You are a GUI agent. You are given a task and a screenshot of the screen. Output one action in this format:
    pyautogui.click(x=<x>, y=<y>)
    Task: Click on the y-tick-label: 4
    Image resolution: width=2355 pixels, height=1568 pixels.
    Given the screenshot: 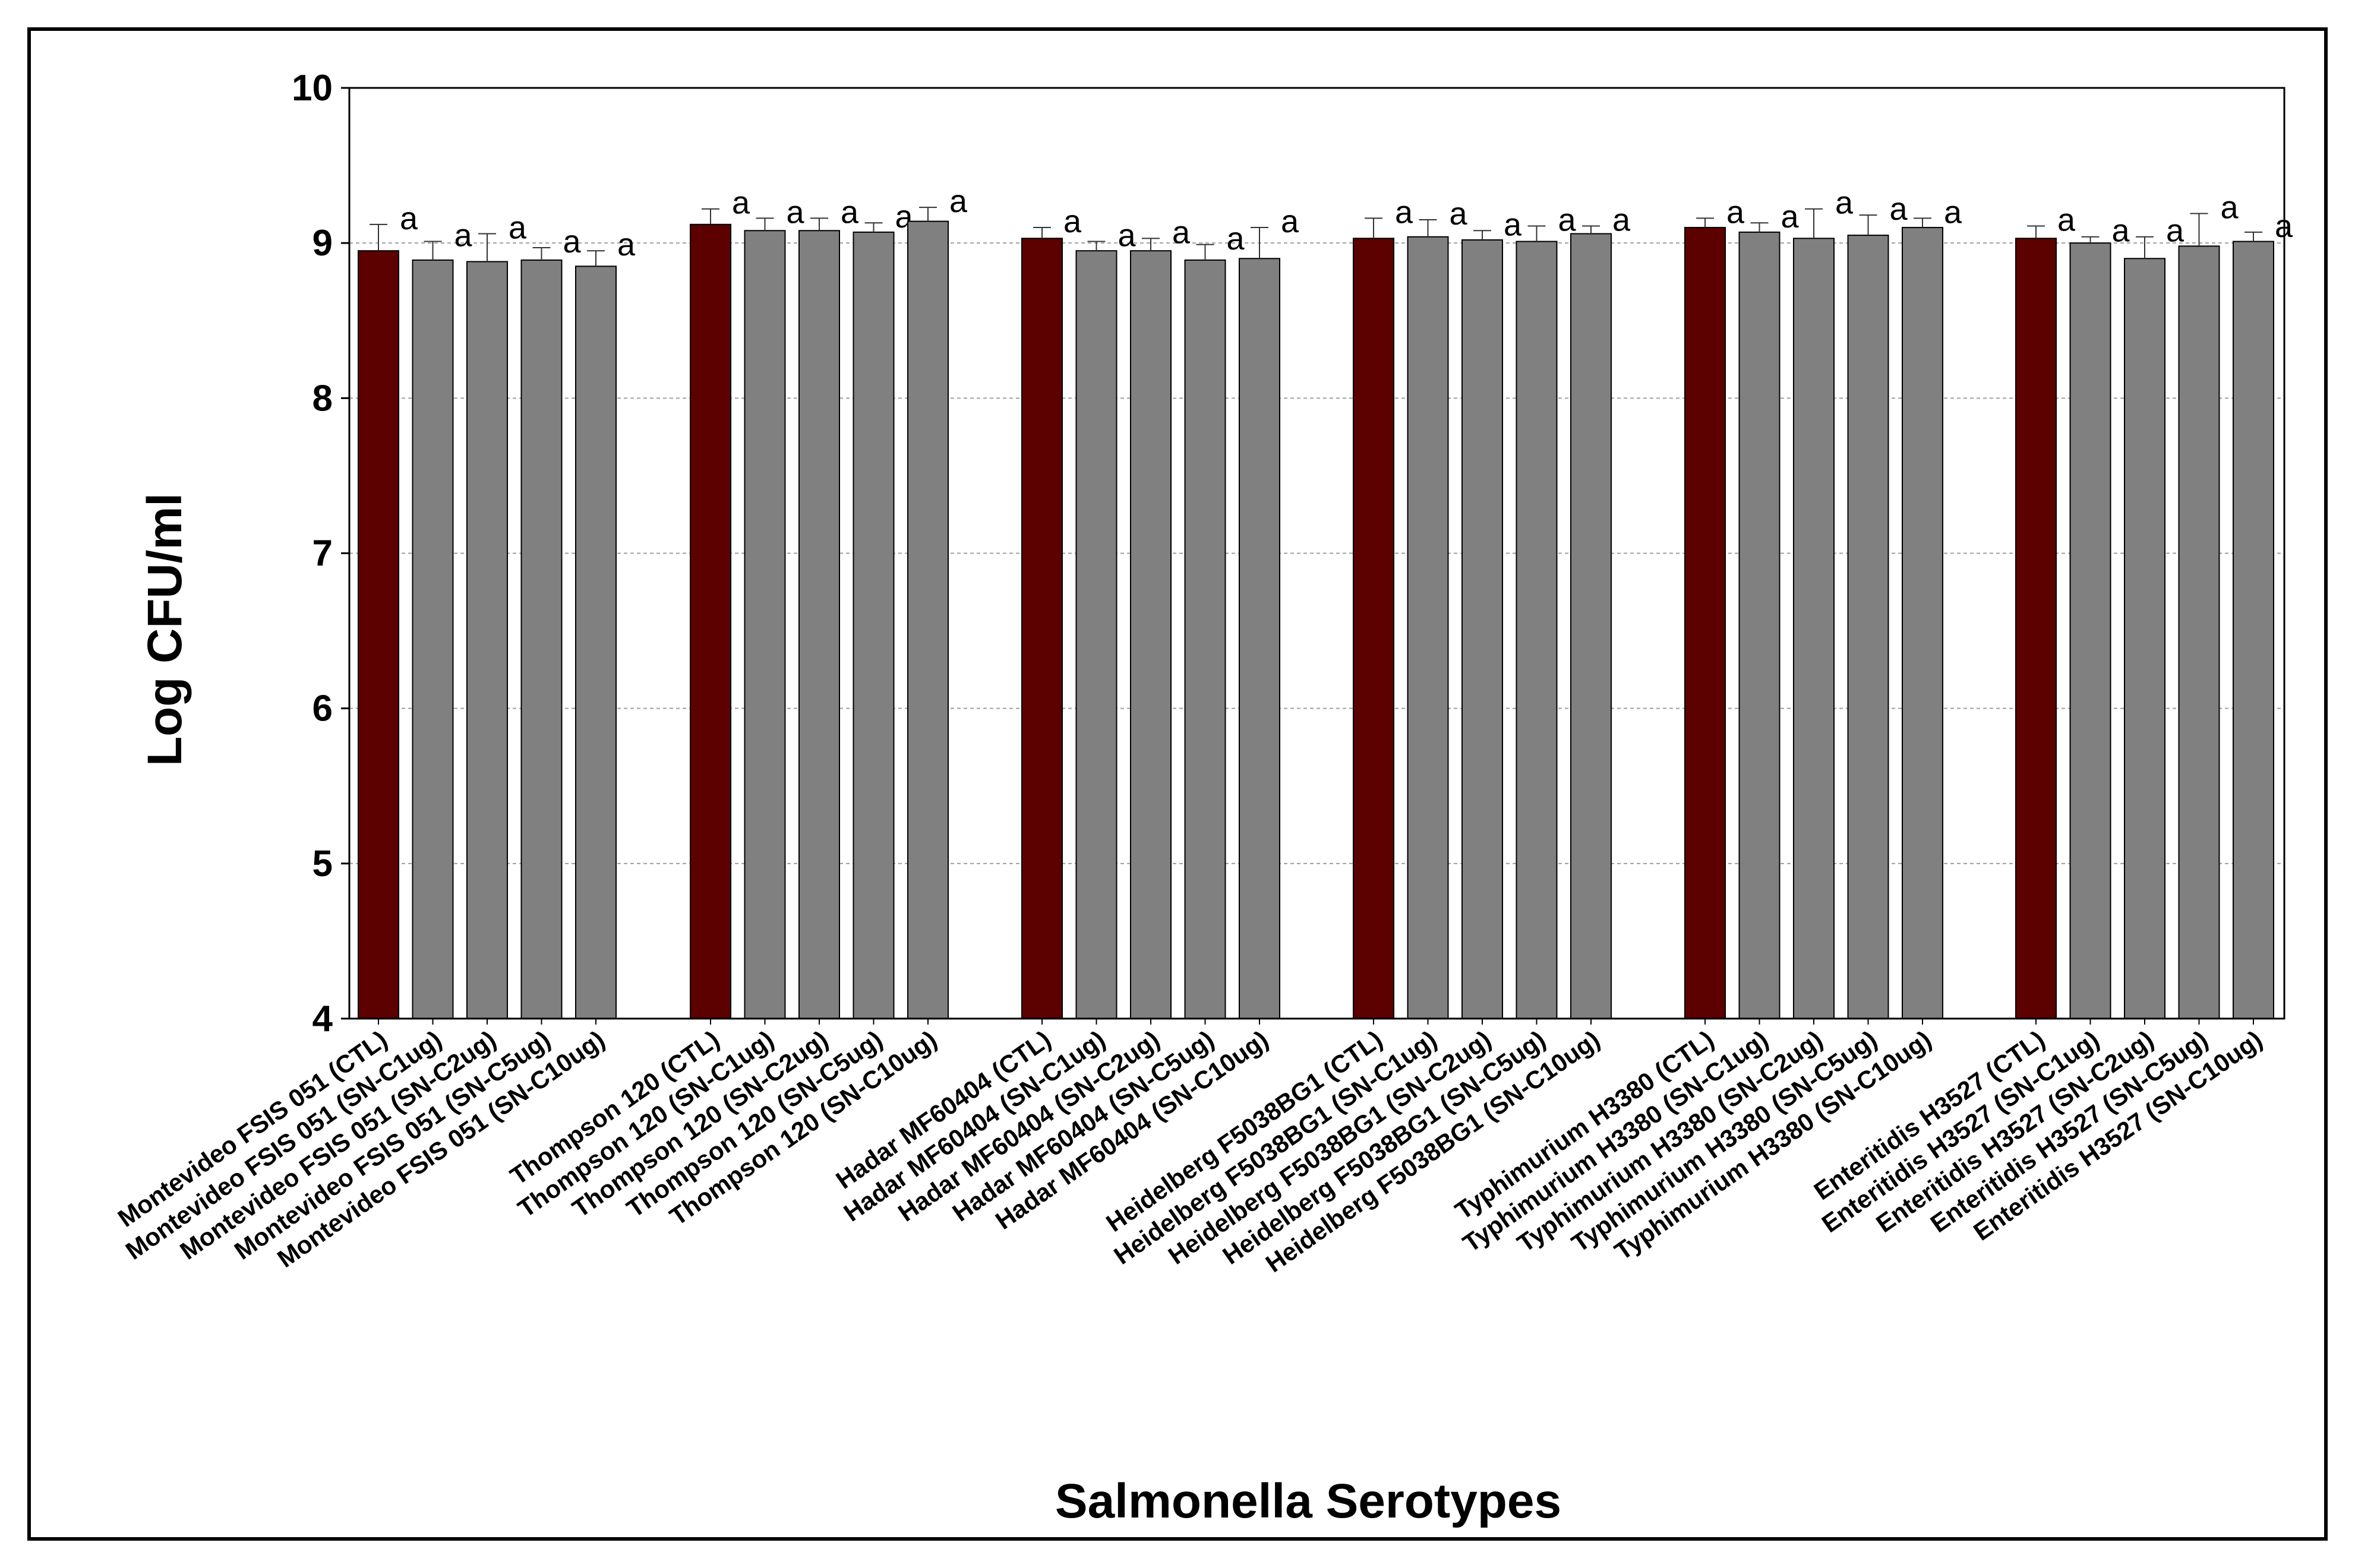 What is the action you would take?
    pyautogui.click(x=322, y=1018)
    